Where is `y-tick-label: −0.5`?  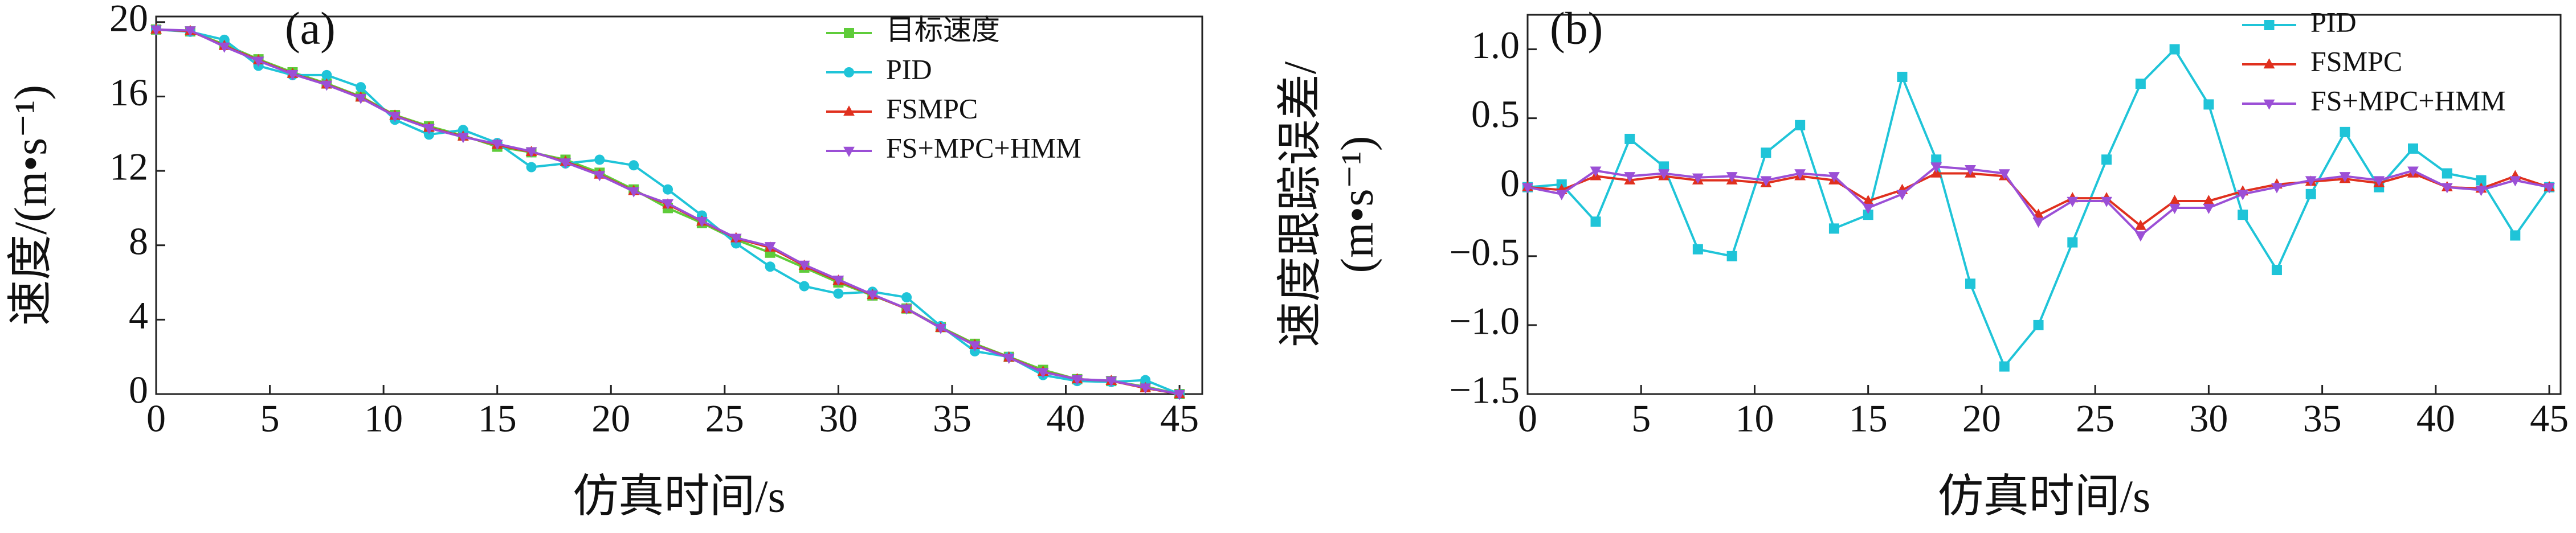 y-tick-label: −0.5 is located at coordinates (1485, 251).